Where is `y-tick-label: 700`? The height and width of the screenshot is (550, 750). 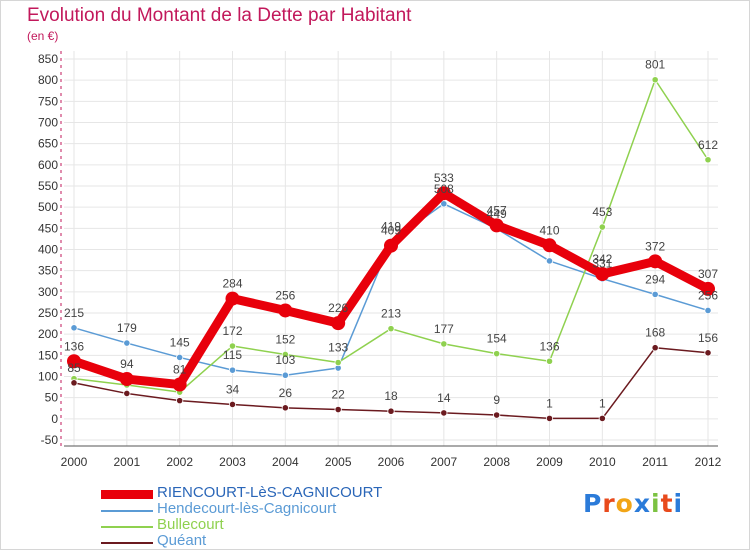
y-tick-label: 700 is located at coordinates (48, 123).